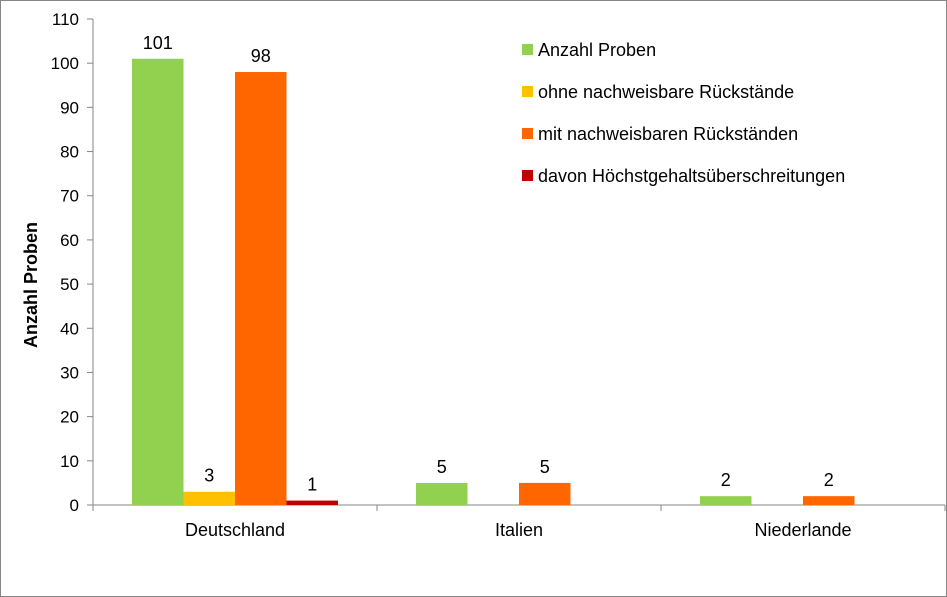  Describe the element at coordinates (158, 43) in the screenshot. I see `data-label: 101` at that location.